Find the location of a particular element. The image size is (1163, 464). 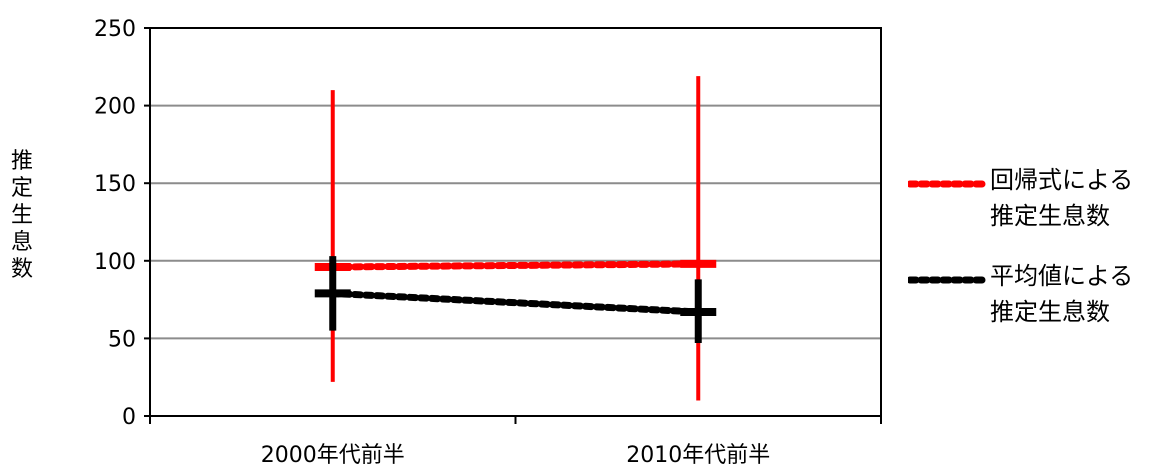

y-tick-label: 150 is located at coordinates (115, 184).